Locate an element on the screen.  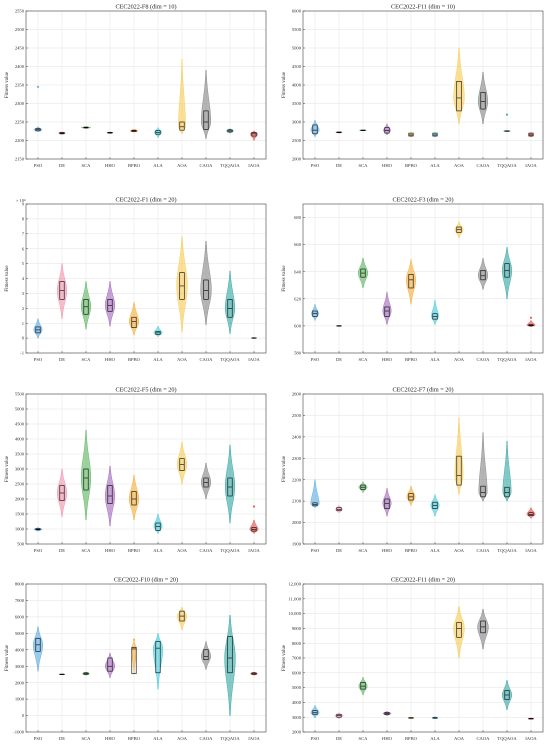
chart-title: CEC2022-F11 (dim = 20) is located at coordinates (423, 580).